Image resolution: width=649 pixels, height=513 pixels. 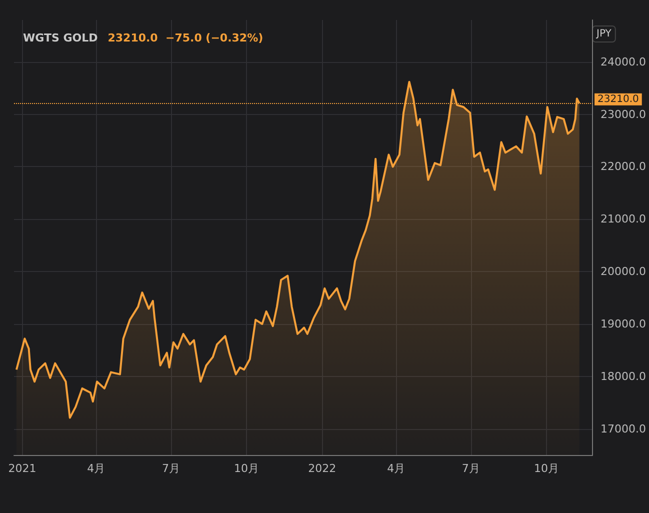 What do you see at coordinates (623, 429) in the screenshot?
I see `y-tick-label: 17000.0` at bounding box center [623, 429].